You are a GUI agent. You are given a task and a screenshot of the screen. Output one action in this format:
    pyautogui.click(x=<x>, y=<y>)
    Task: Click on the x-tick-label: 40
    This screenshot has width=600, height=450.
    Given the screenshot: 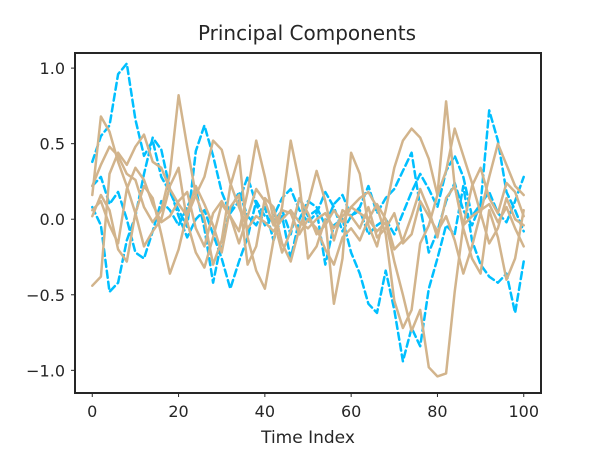 What is the action you would take?
    pyautogui.click(x=265, y=411)
    